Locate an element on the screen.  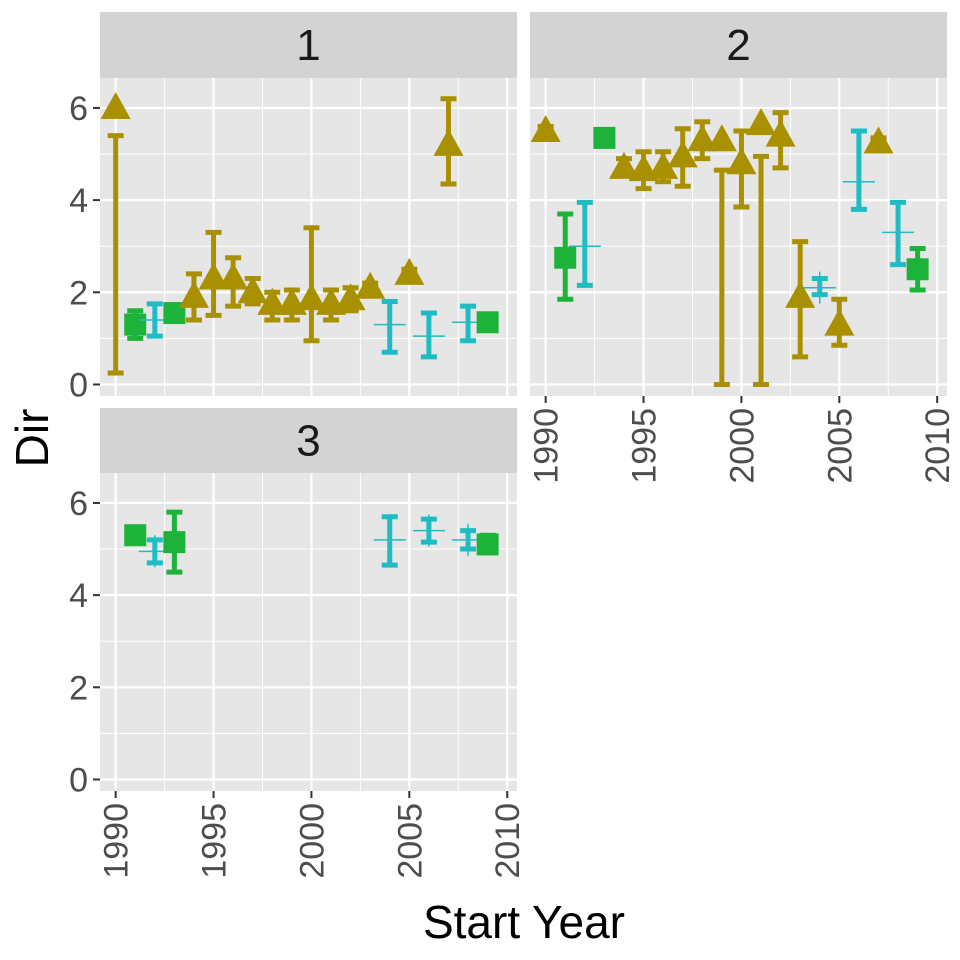
facet-strip-label: 1 is located at coordinates (308, 45).